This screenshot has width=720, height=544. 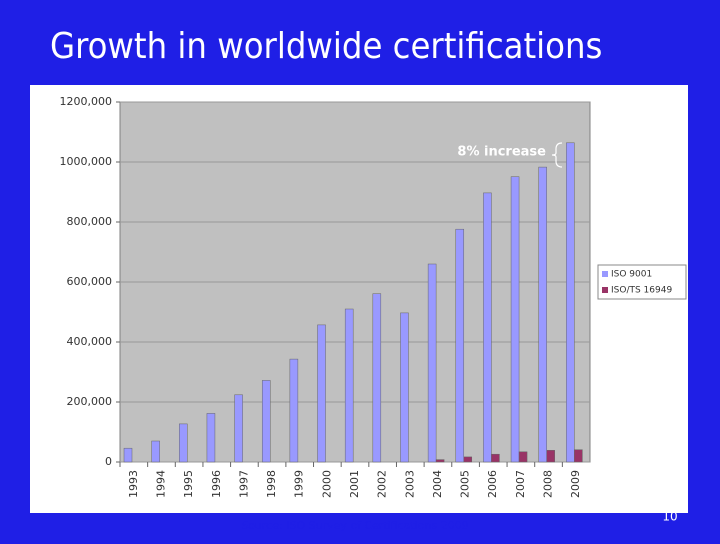 What do you see at coordinates (437, 484) in the screenshot?
I see `x-tick-label: 2004` at bounding box center [437, 484].